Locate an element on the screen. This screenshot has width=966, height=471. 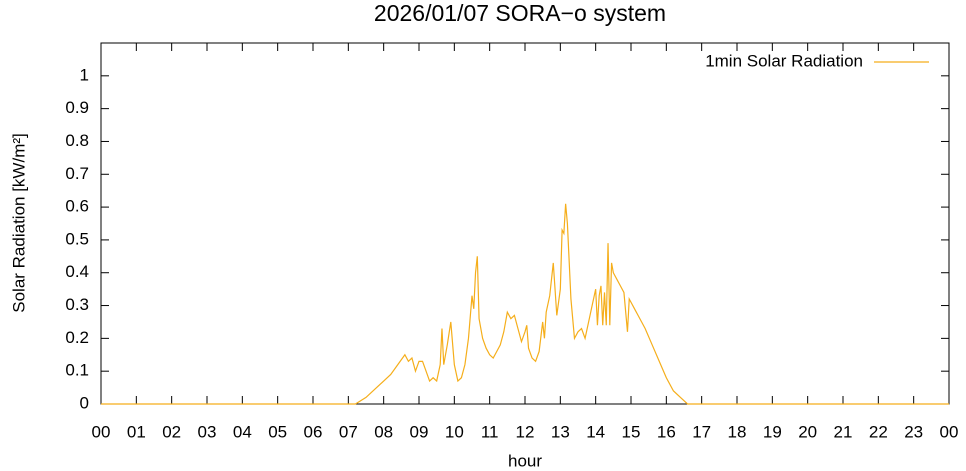
x-tick-label: 22 is located at coordinates (878, 431).